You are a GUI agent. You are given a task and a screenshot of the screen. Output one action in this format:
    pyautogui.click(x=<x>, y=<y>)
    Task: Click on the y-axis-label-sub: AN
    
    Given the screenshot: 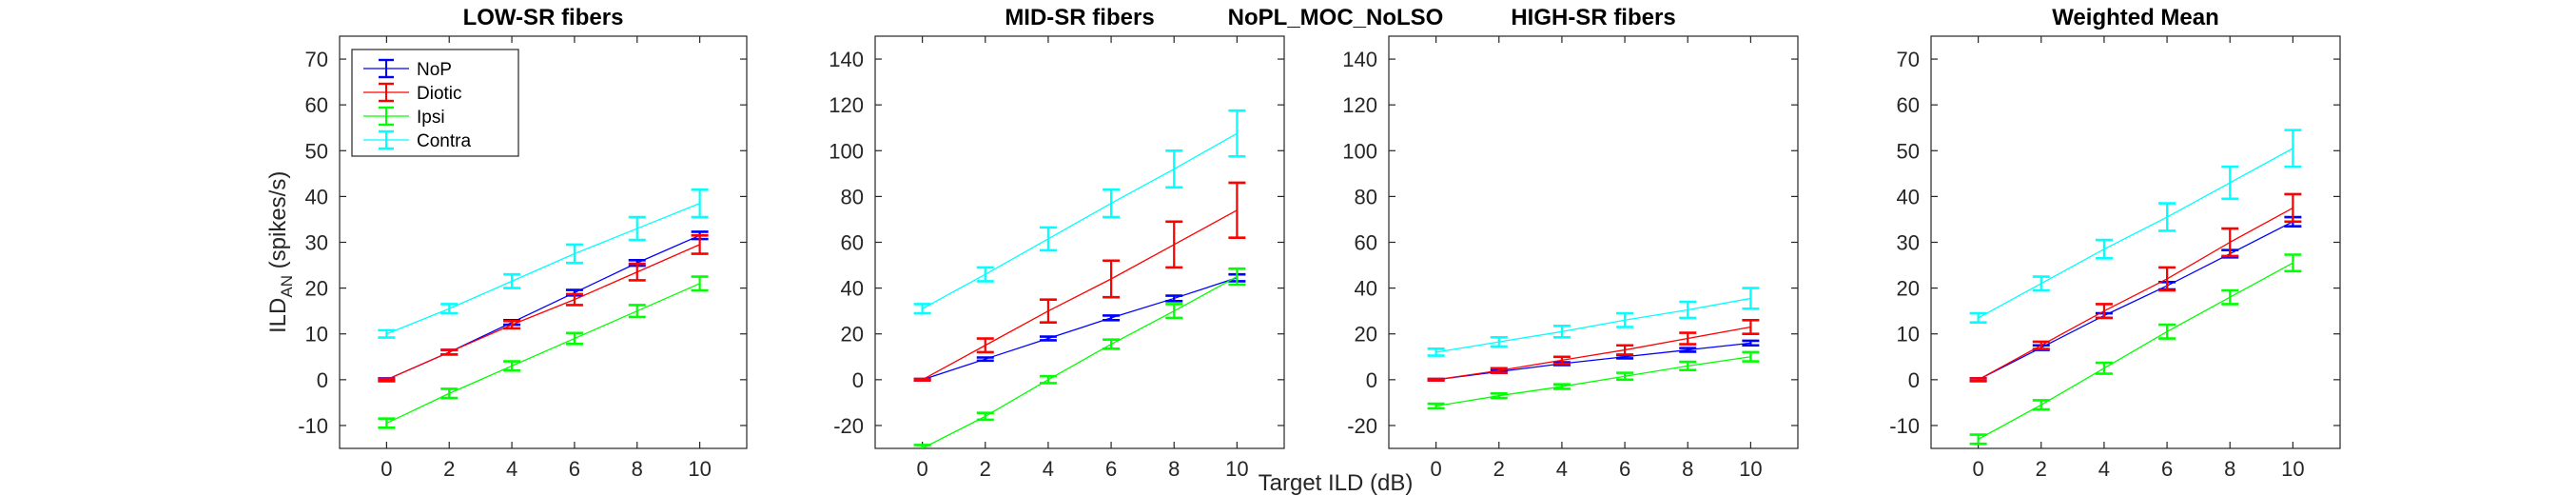 What is the action you would take?
    pyautogui.click(x=287, y=286)
    